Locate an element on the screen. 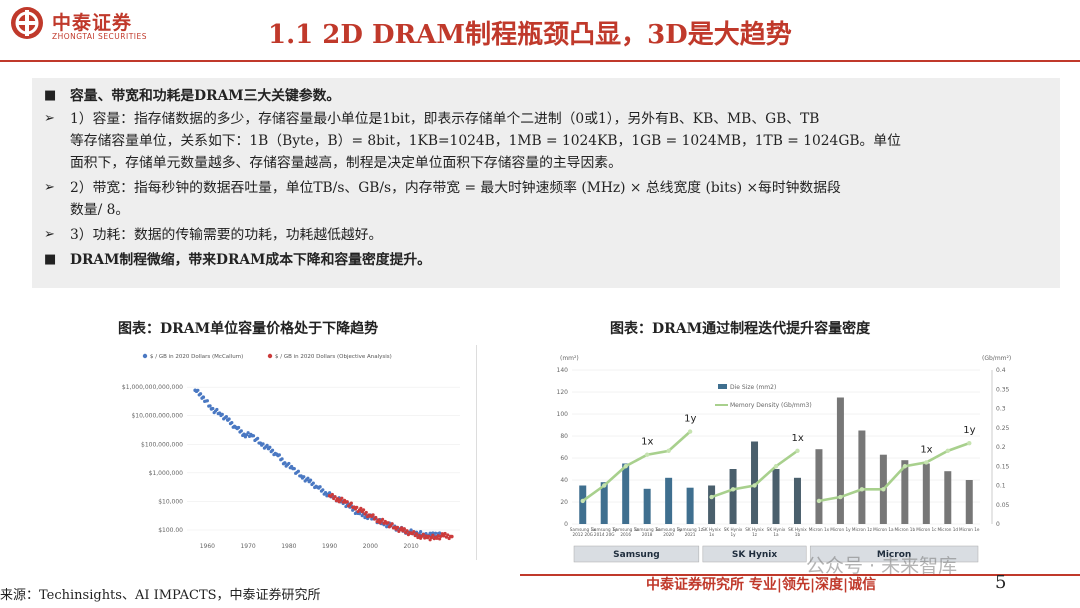 Image resolution: width=1080 pixels, height=608 pixels. header-divider is located at coordinates (540, 61).